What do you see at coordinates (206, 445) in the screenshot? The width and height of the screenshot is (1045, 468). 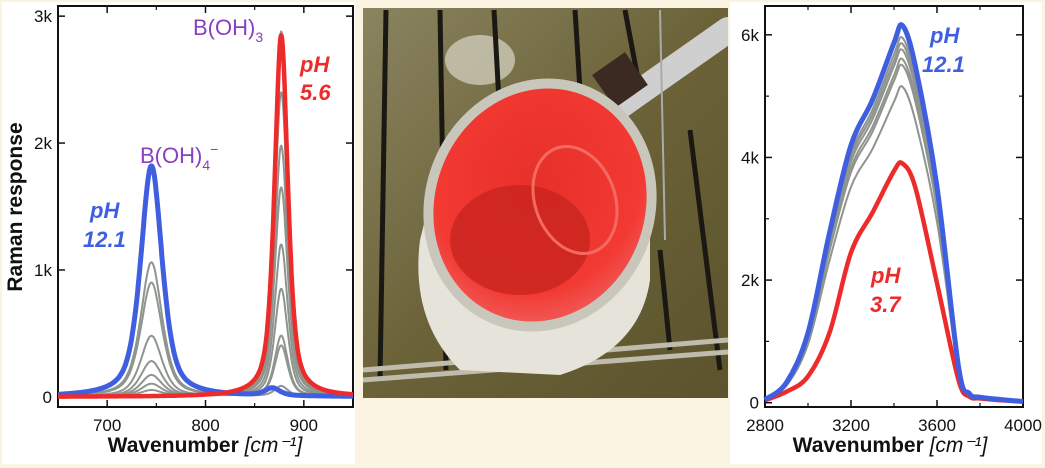 I see `left-x-axis-title: Wavenumber [cm⁻¹]` at bounding box center [206, 445].